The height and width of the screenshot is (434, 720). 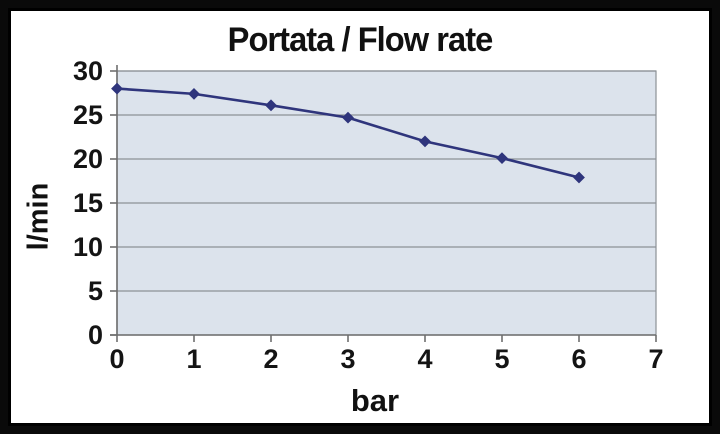 I want to click on x-tick-label-0: 0, so click(x=116, y=359).